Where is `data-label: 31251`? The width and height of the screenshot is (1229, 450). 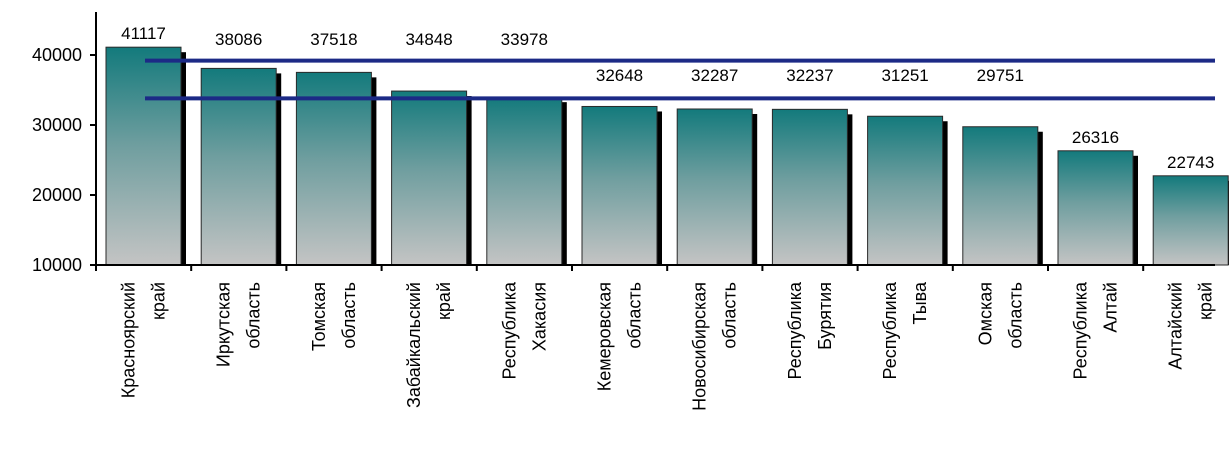
data-label: 31251 is located at coordinates (904, 75).